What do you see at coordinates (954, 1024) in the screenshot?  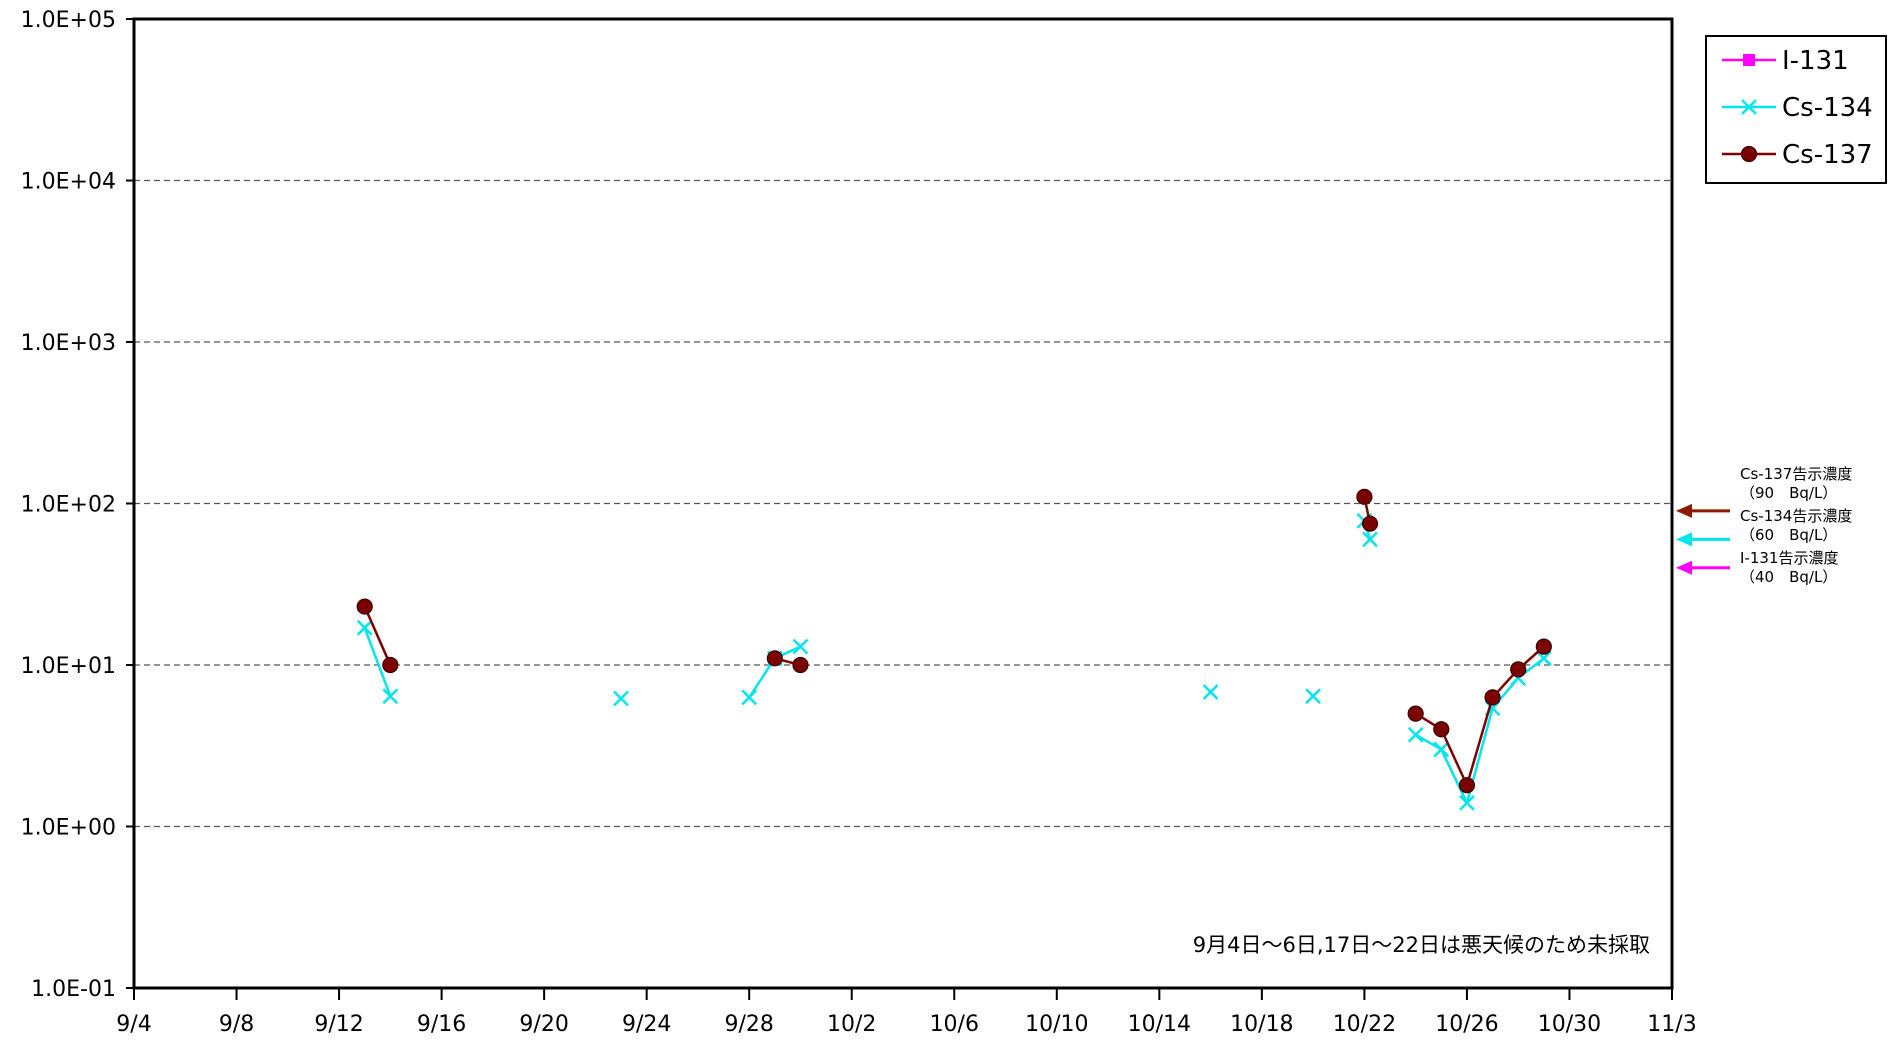 I see `x-tick-label: 10/6` at bounding box center [954, 1024].